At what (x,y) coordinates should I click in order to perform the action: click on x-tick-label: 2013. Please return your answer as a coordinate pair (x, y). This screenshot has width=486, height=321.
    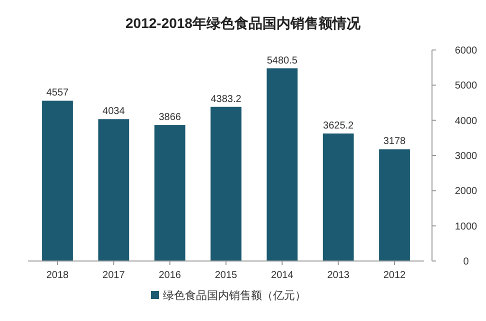
    Looking at the image, I should click on (338, 275).